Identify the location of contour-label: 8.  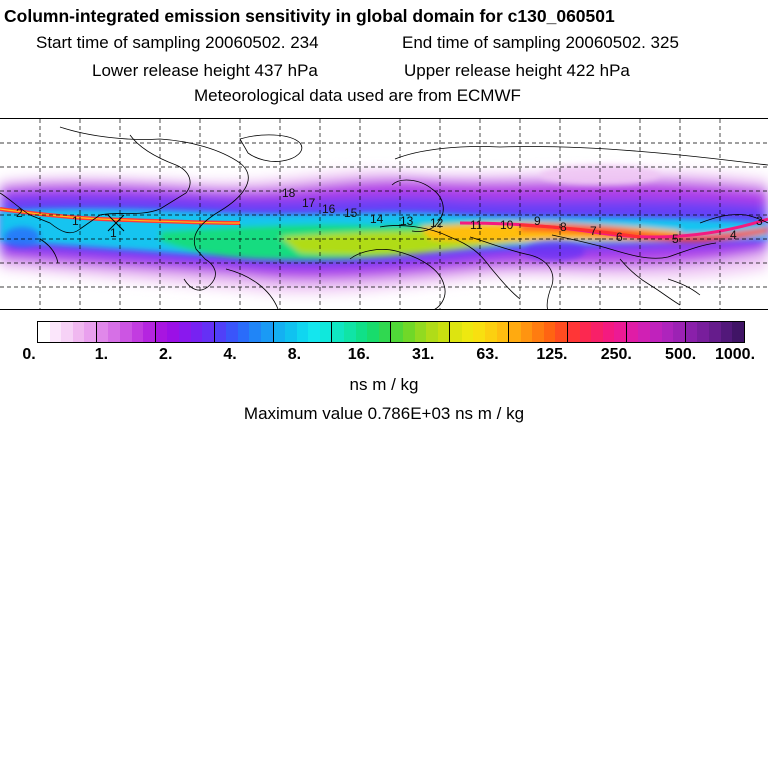
(563, 227).